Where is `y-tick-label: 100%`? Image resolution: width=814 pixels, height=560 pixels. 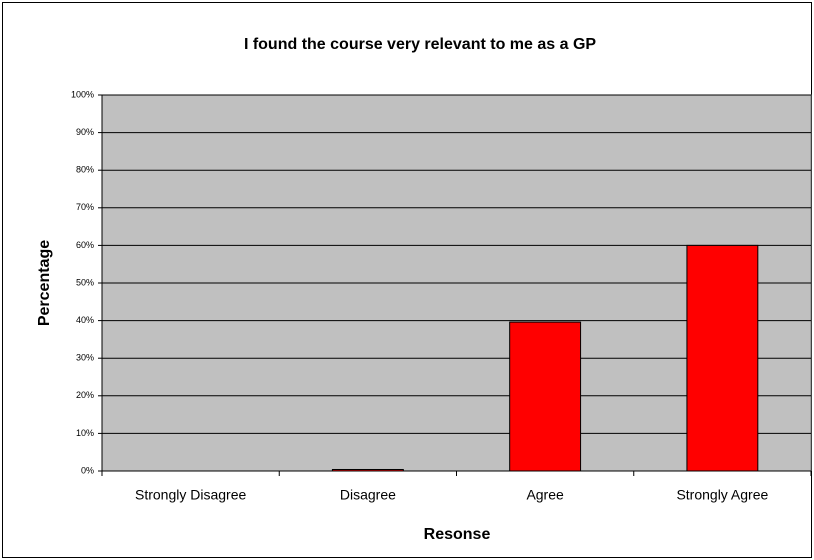 y-tick-label: 100% is located at coordinates (82, 94).